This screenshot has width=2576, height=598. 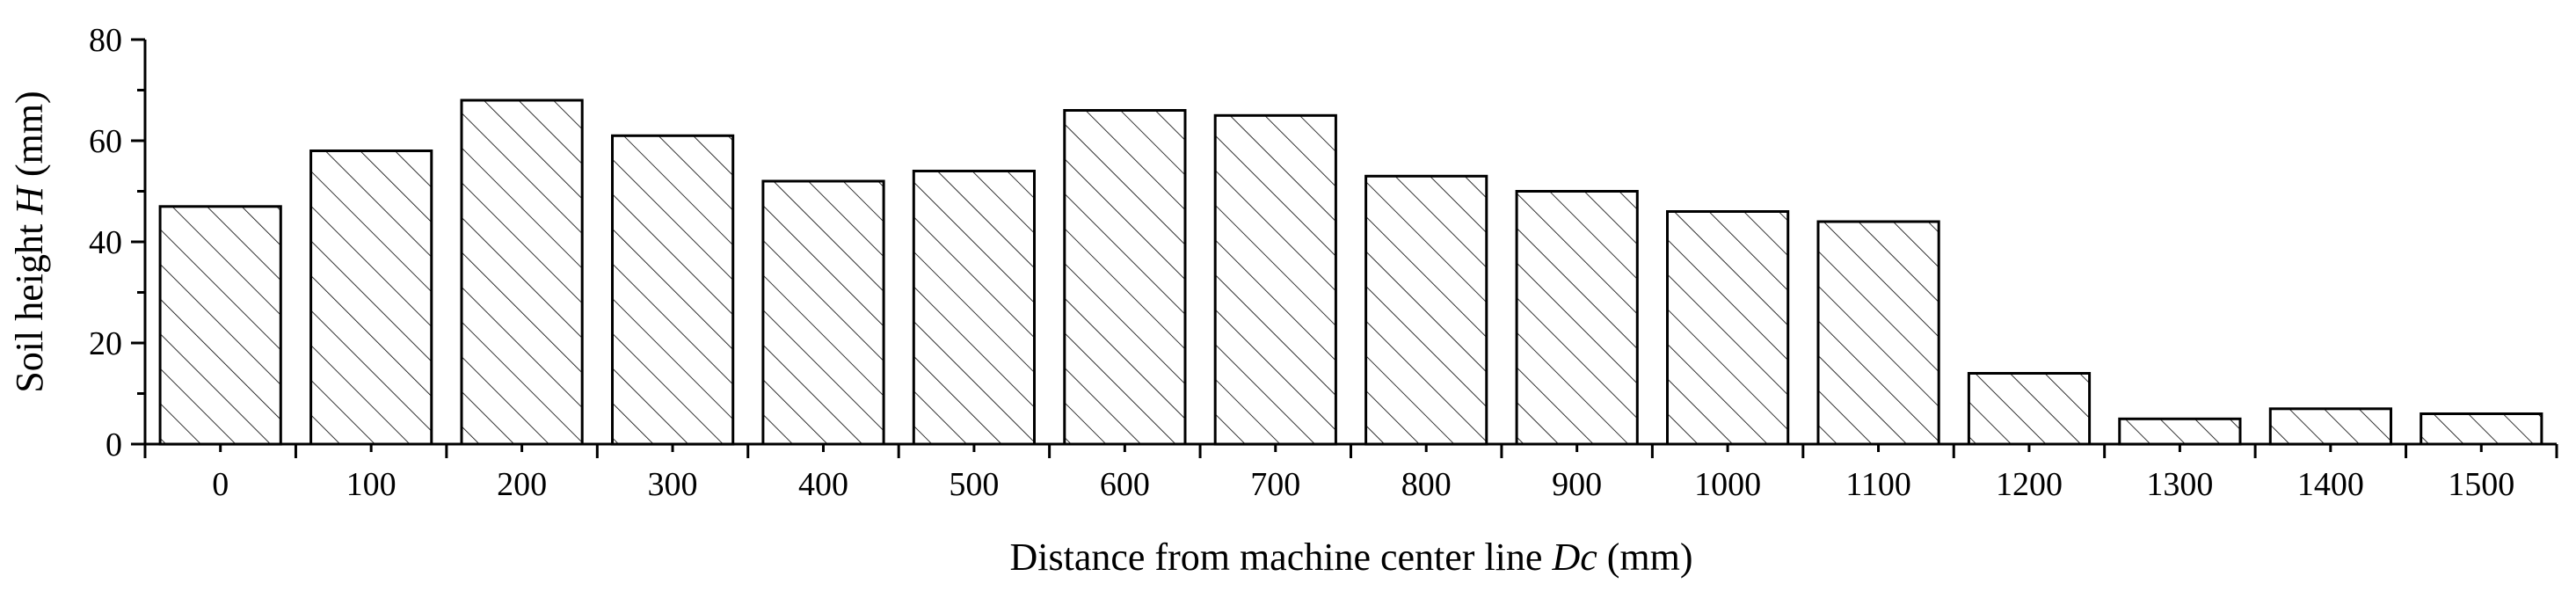 What do you see at coordinates (105, 242) in the screenshot?
I see `y-tick-label-40: 40` at bounding box center [105, 242].